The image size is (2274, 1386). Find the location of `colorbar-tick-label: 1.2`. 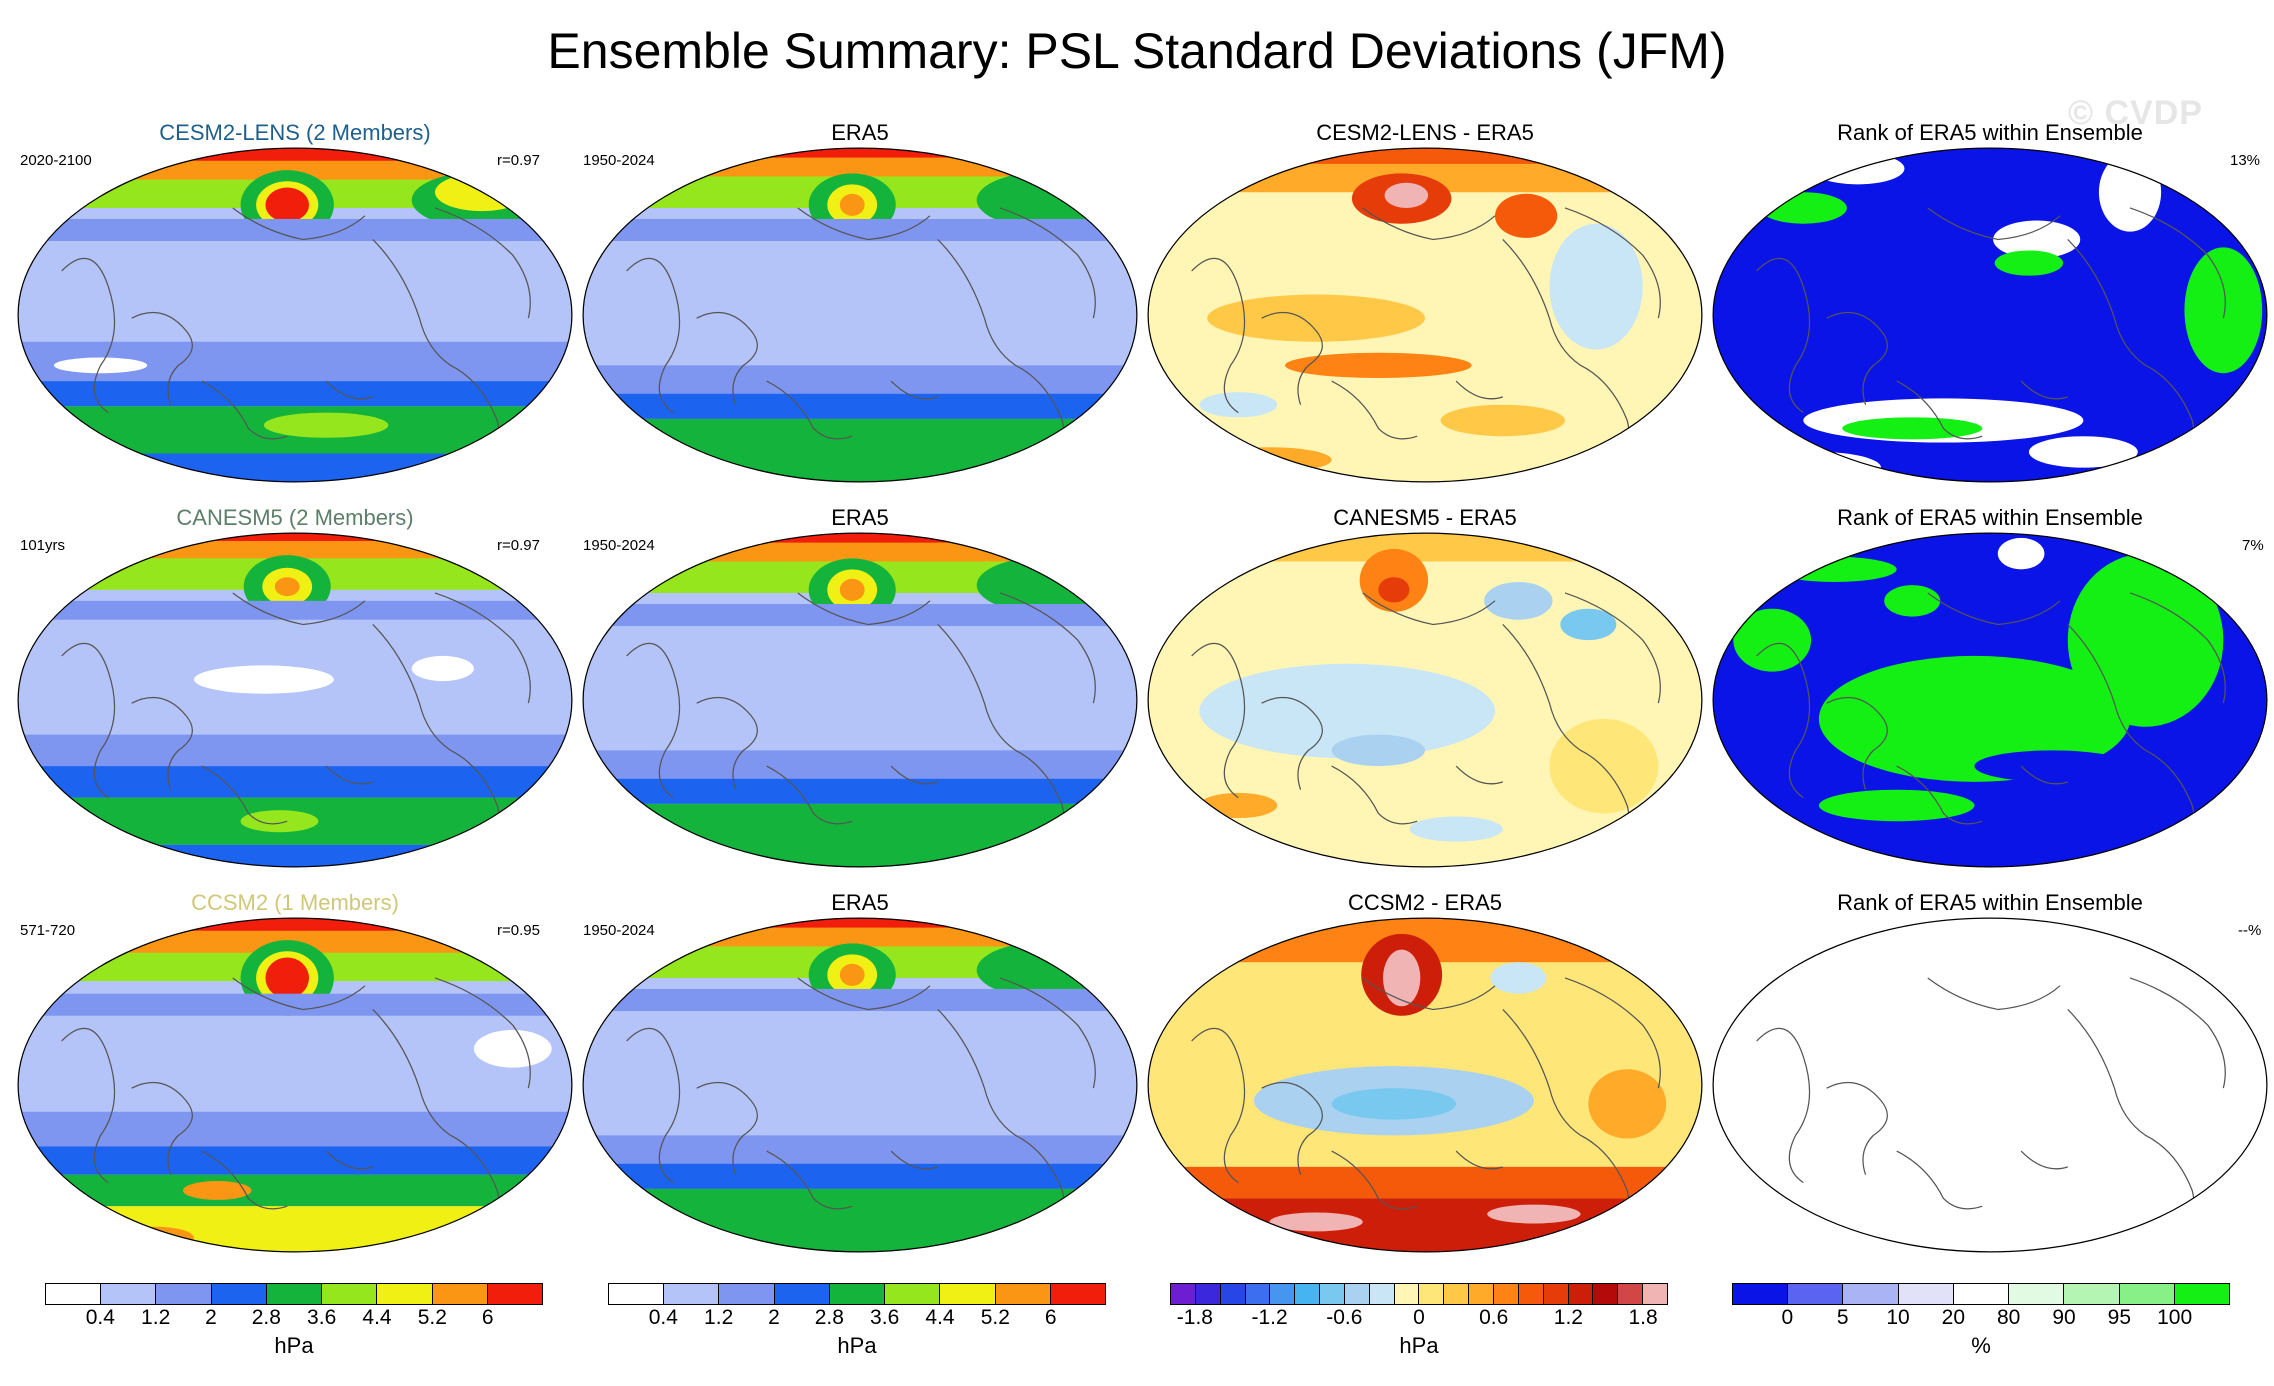

colorbar-tick-label: 1.2 is located at coordinates (1568, 1317).